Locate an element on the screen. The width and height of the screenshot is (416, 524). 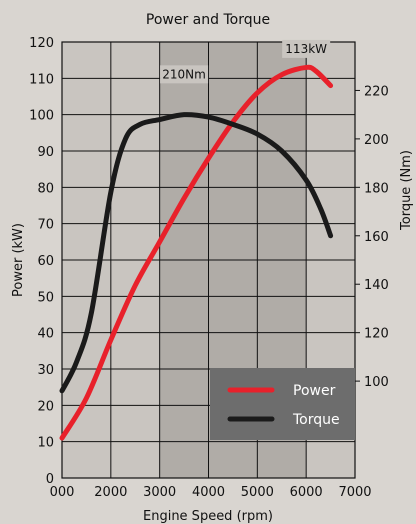
y2-tick-label: 100 is located at coordinates (376, 382).